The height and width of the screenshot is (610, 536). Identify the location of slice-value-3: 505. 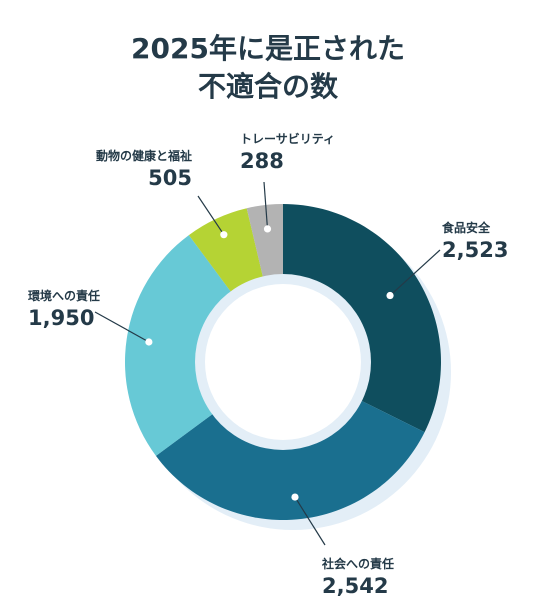
(170, 178).